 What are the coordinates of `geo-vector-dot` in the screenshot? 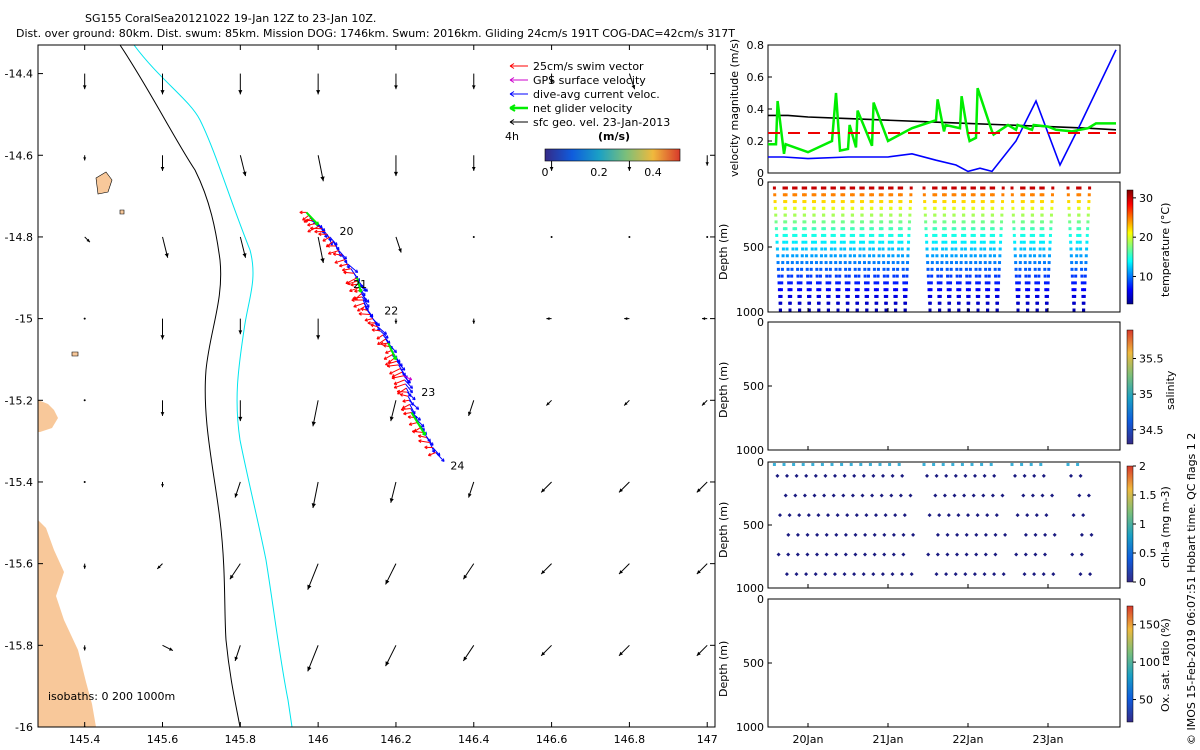 It's located at (84, 481).